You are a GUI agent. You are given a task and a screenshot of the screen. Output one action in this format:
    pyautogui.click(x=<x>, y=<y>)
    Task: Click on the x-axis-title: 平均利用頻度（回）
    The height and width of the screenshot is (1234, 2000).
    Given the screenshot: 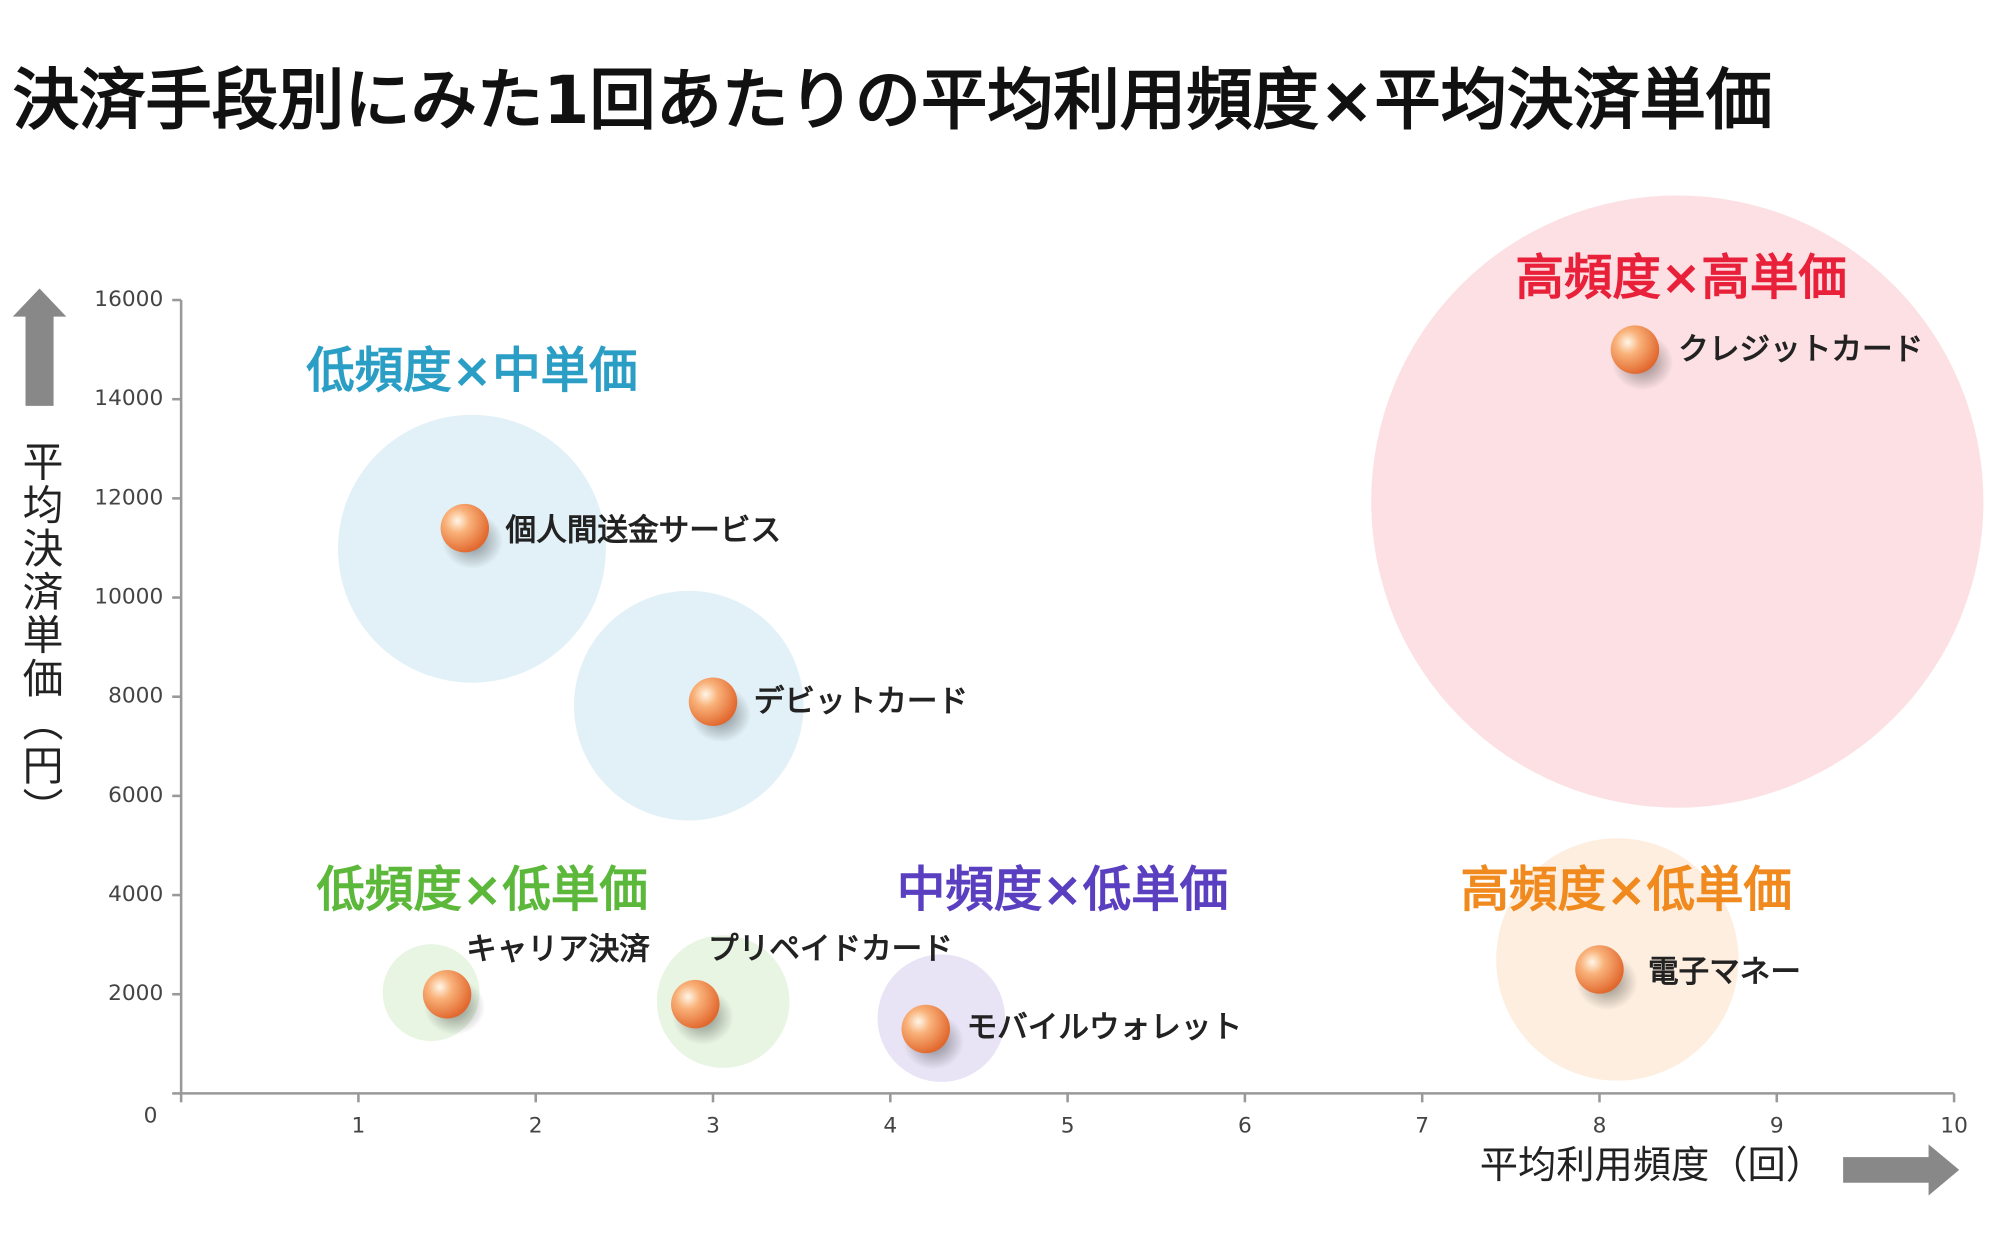 What is the action you would take?
    pyautogui.click(x=1652, y=1165)
    